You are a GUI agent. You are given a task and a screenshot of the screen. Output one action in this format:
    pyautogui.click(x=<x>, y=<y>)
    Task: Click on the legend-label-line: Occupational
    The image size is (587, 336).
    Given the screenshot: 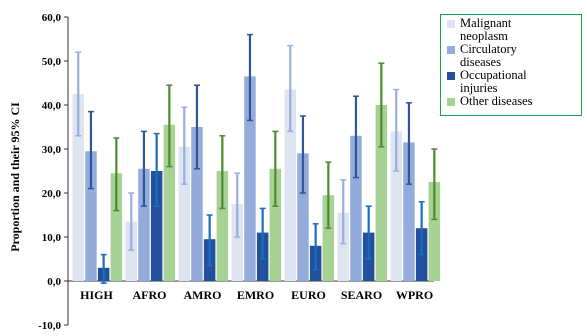 What is the action you would take?
    pyautogui.click(x=493, y=75)
    